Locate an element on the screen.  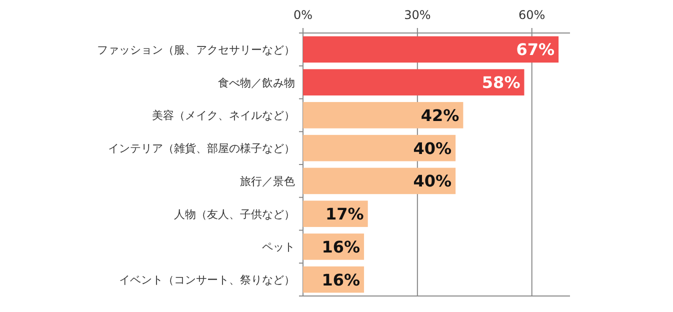
y-tick-label: 食べ物／飲み物 is located at coordinates (256, 83).